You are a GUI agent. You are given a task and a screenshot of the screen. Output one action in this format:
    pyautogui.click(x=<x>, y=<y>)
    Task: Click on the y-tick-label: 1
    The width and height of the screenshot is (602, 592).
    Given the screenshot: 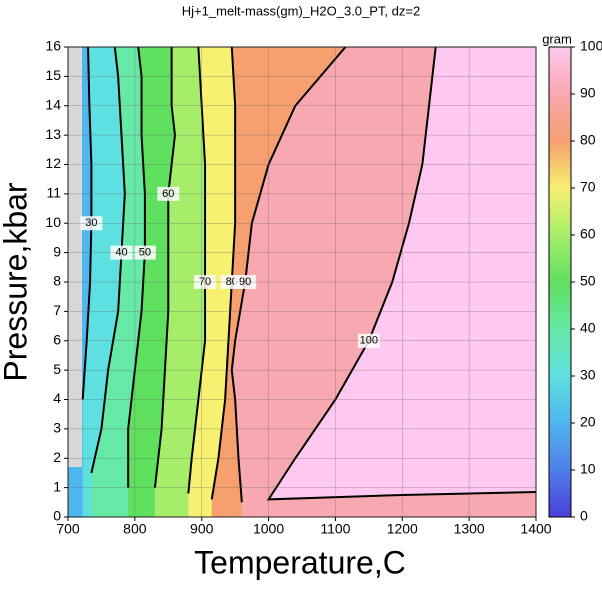 What is the action you would take?
    pyautogui.click(x=57, y=486)
    